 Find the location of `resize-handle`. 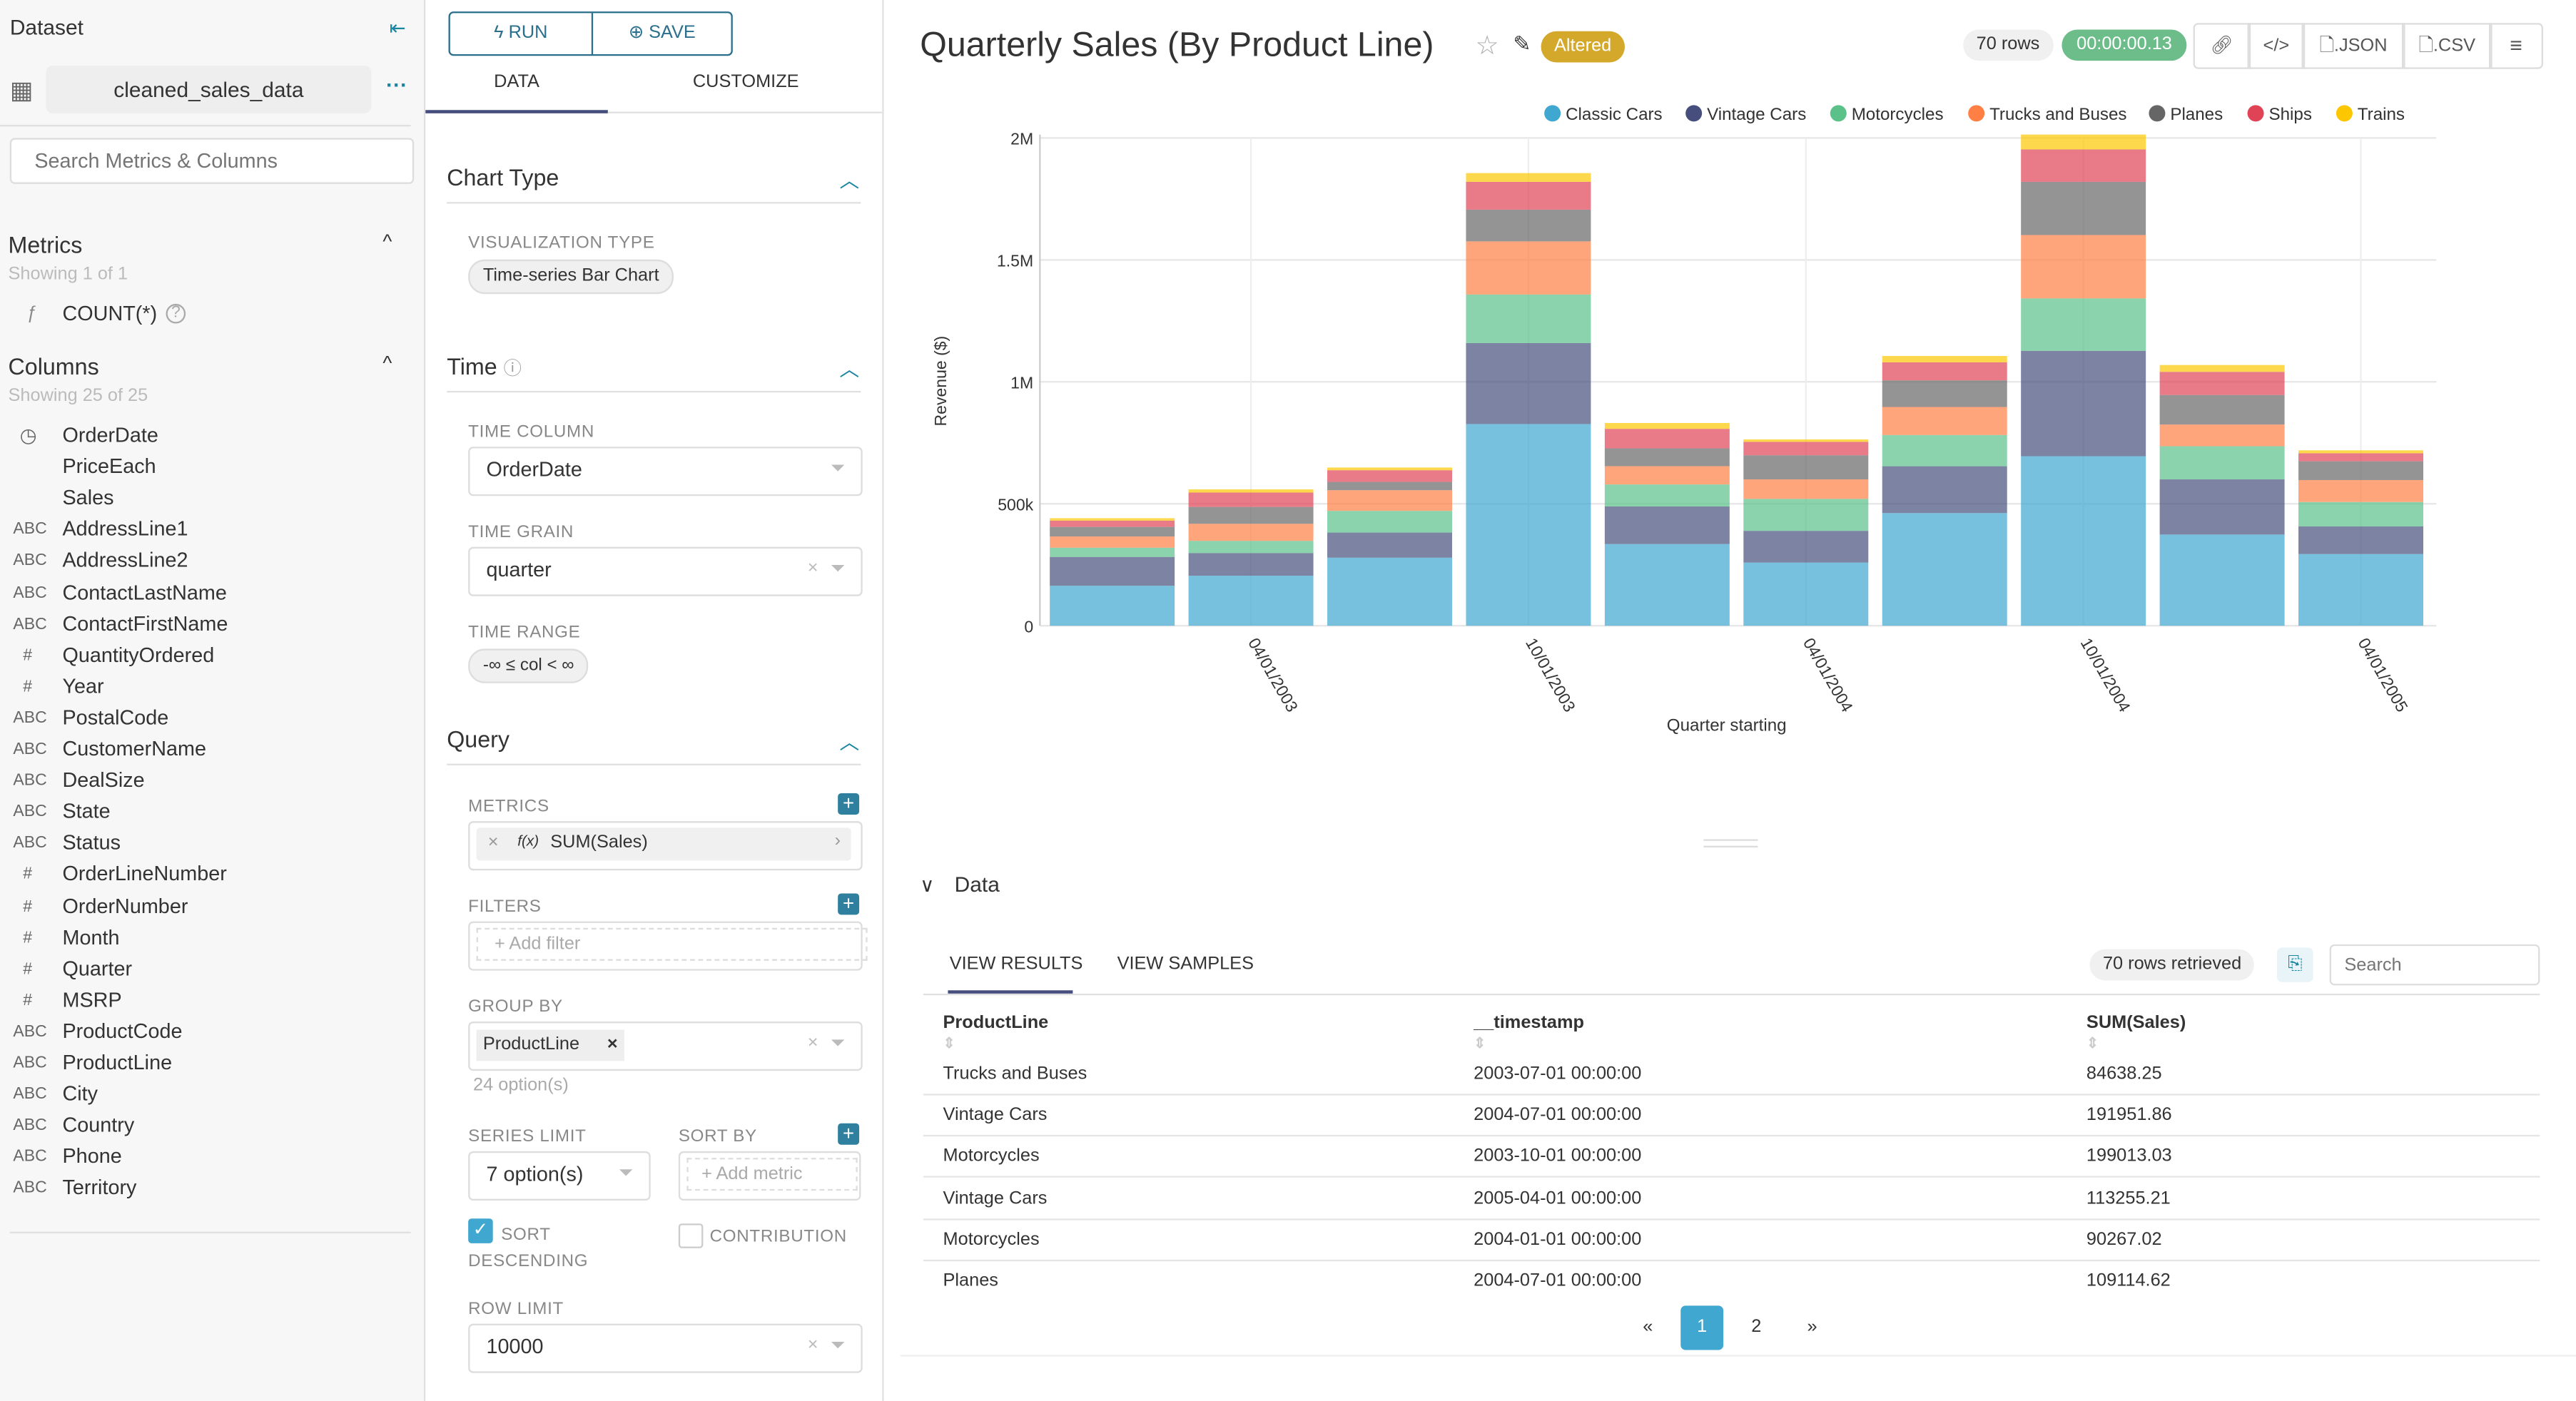

resize-handle is located at coordinates (1730, 843).